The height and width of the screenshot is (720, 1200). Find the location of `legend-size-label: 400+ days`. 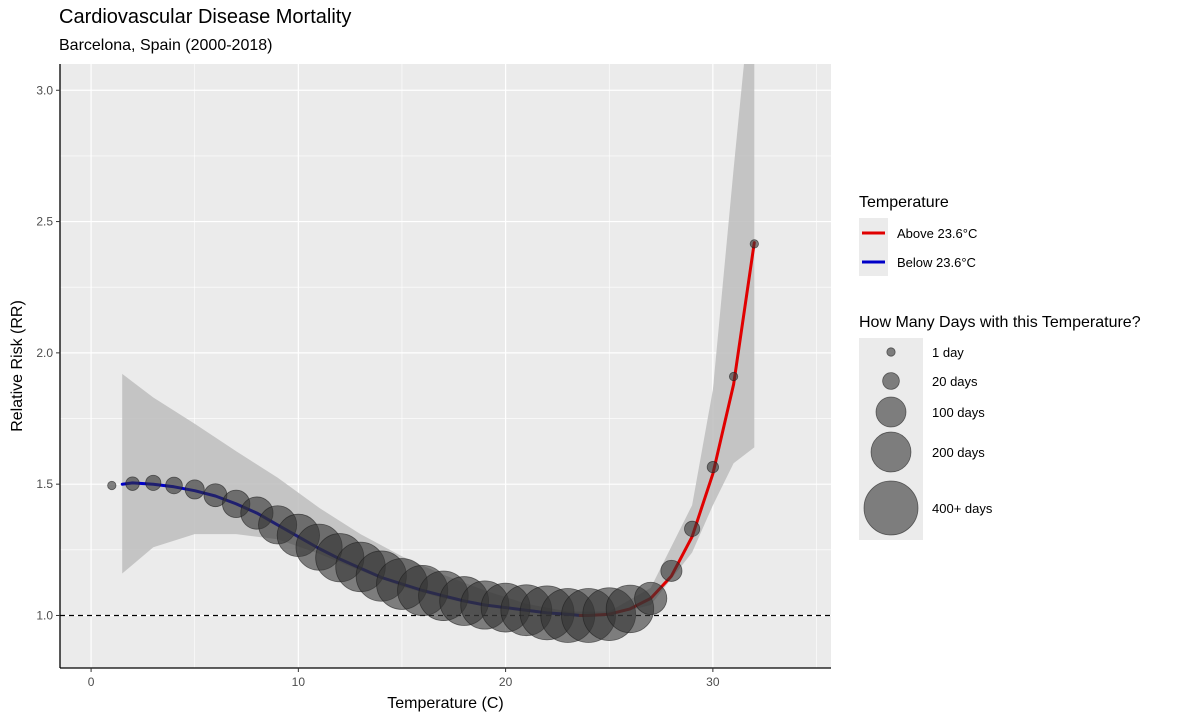

legend-size-label: 400+ days is located at coordinates (962, 508).